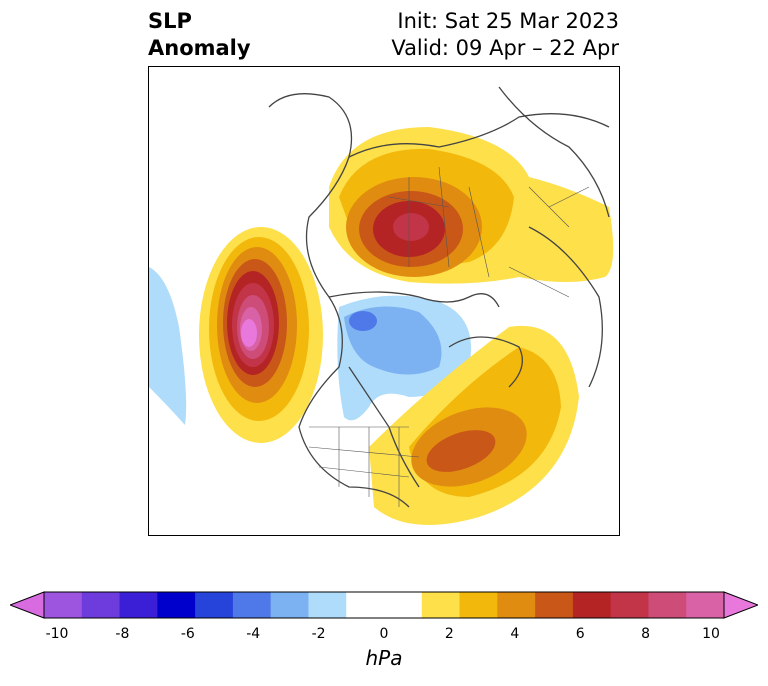 This screenshot has width=768, height=686. I want to click on colorbar-tick-label: 2, so click(449, 634).